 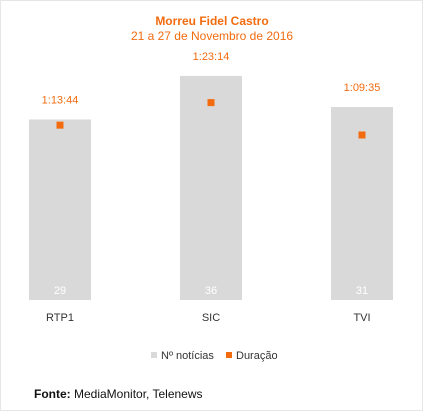 I want to click on bar-rtp1, so click(x=60, y=209).